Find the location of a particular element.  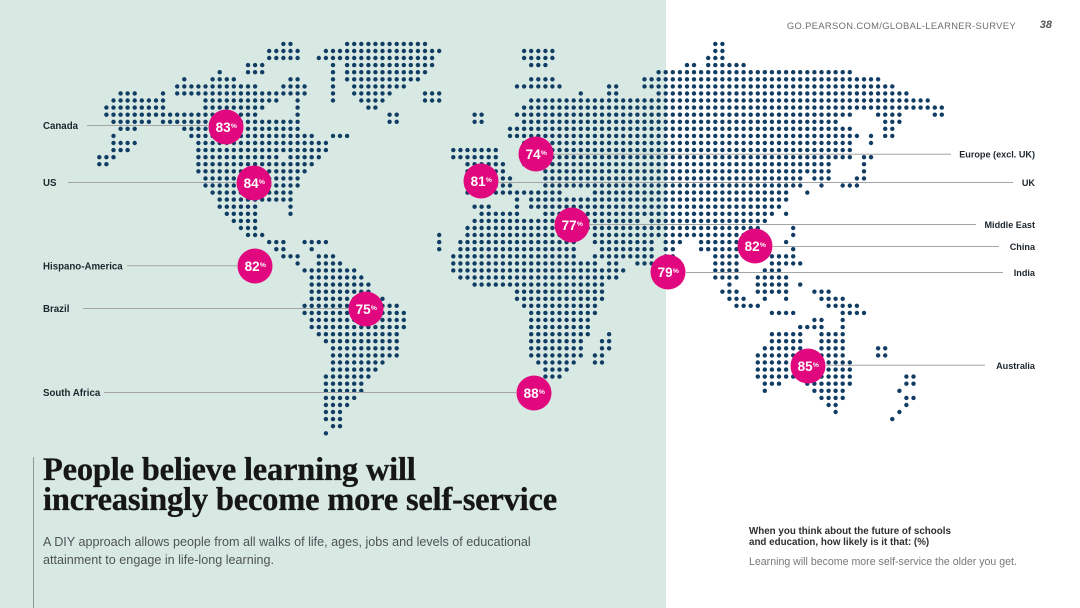

svg-text: China is located at coordinates (1023, 247).